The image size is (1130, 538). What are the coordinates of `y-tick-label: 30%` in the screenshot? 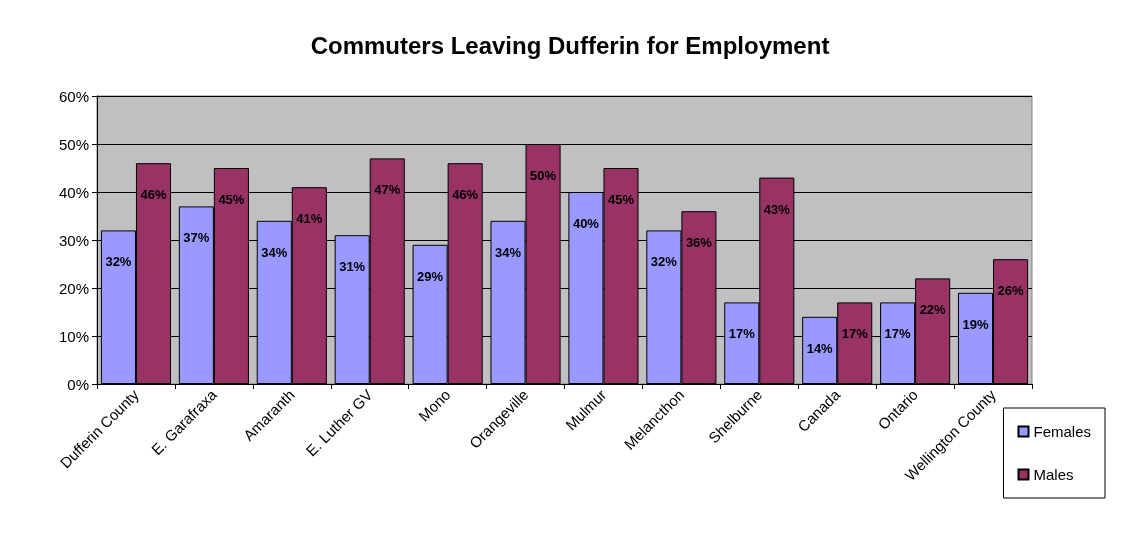 It's located at (73, 240).